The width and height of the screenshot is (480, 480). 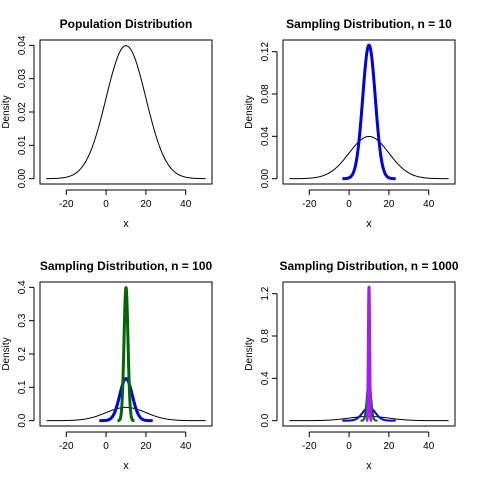 I want to click on y-tick-label: 0.03, so click(x=22, y=78).